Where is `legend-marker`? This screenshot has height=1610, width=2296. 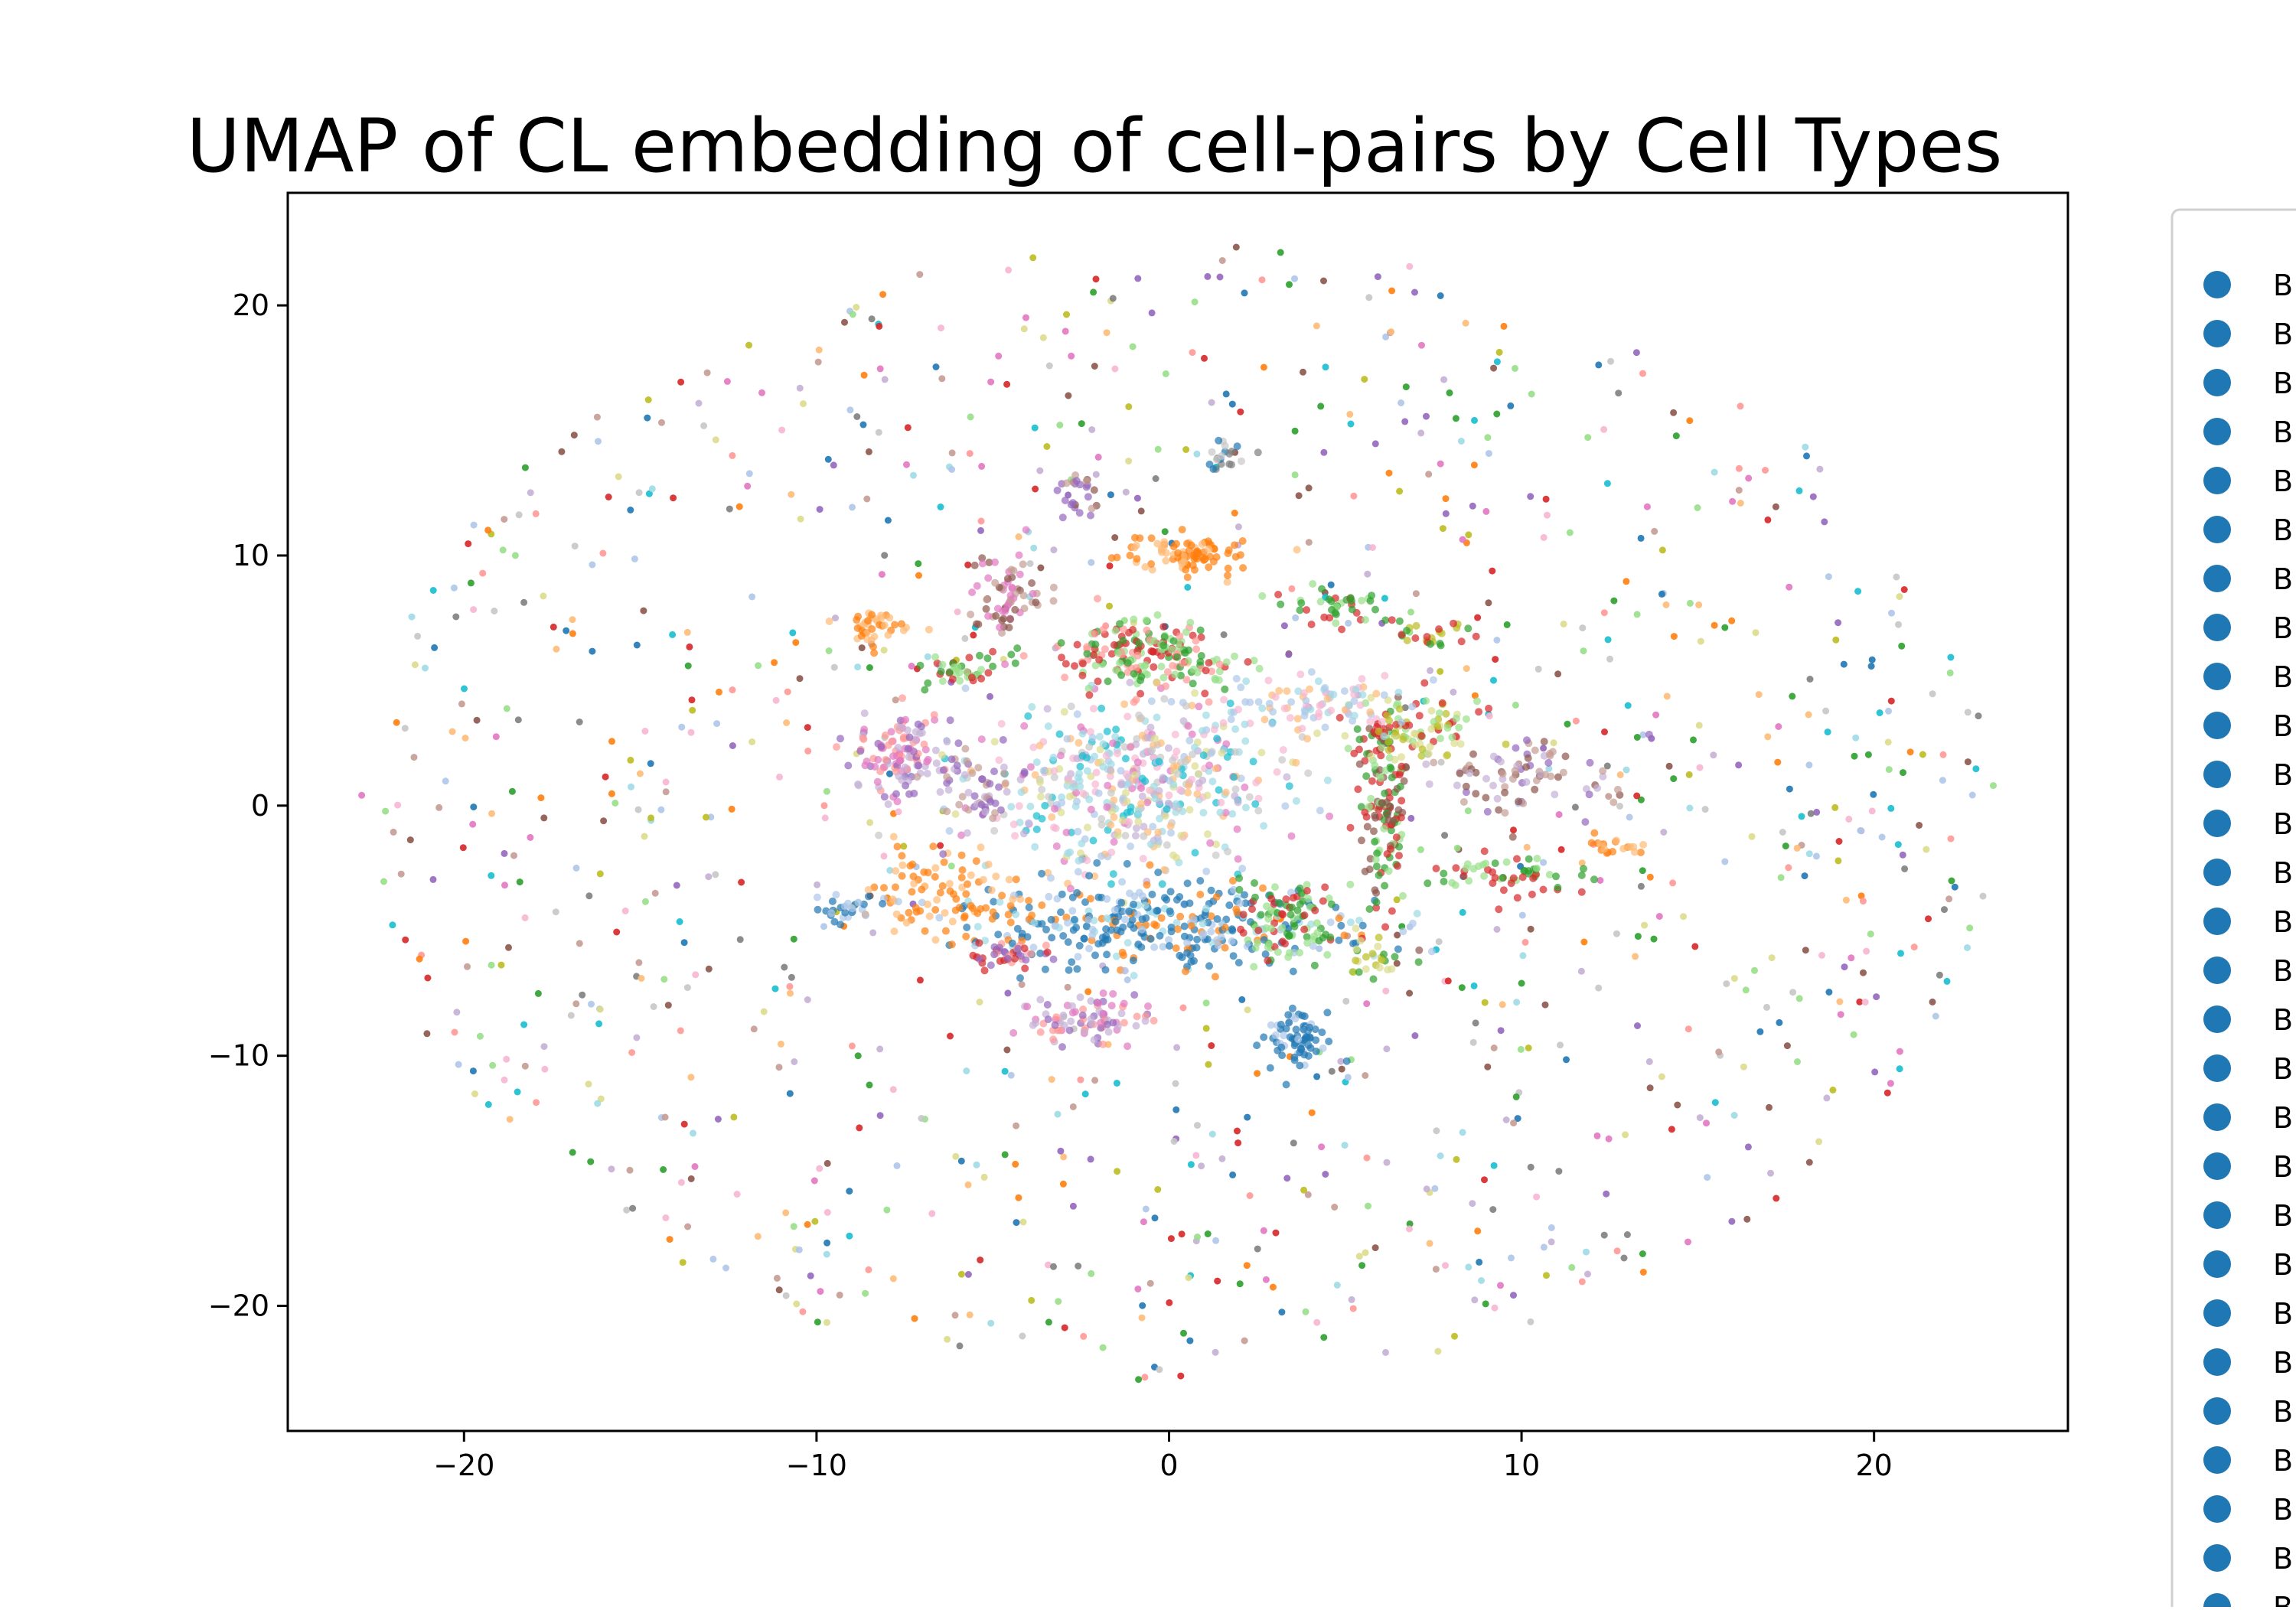
legend-marker is located at coordinates (2217, 677).